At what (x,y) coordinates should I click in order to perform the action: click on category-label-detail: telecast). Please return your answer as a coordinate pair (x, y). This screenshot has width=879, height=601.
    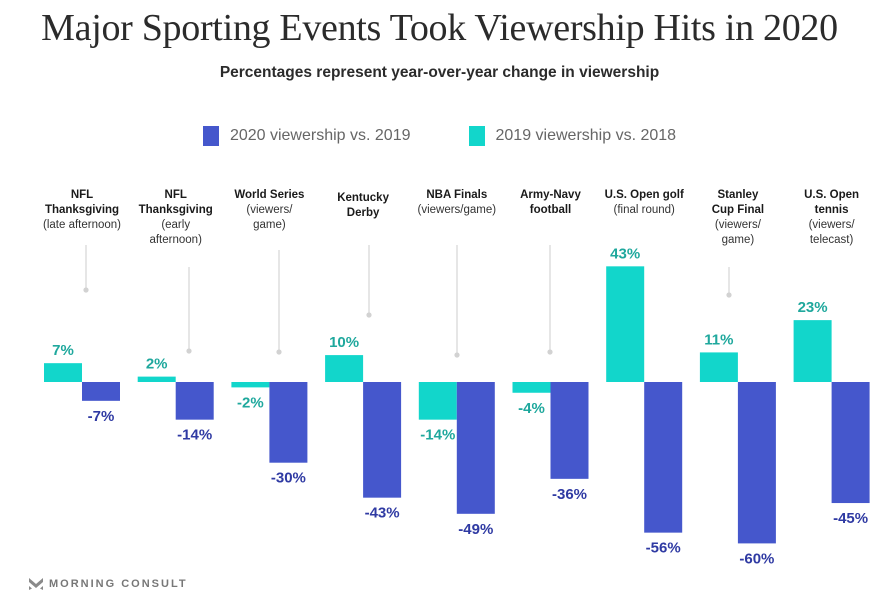
    Looking at the image, I should click on (832, 240).